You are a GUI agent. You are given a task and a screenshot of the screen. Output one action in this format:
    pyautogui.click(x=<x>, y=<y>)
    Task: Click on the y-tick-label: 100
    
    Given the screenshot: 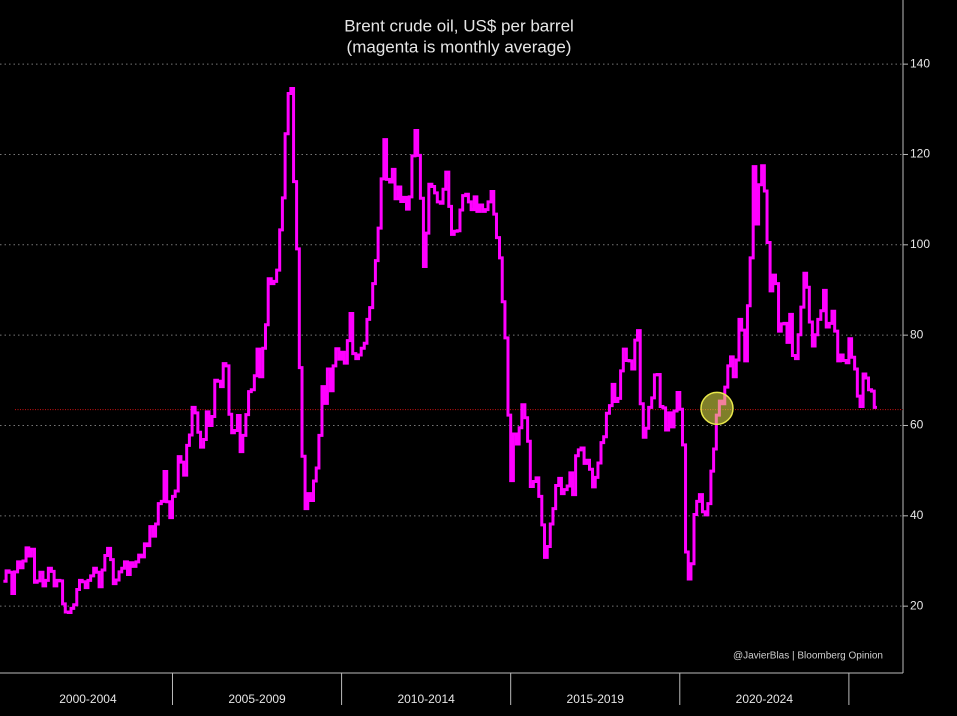 What is the action you would take?
    pyautogui.click(x=920, y=244)
    